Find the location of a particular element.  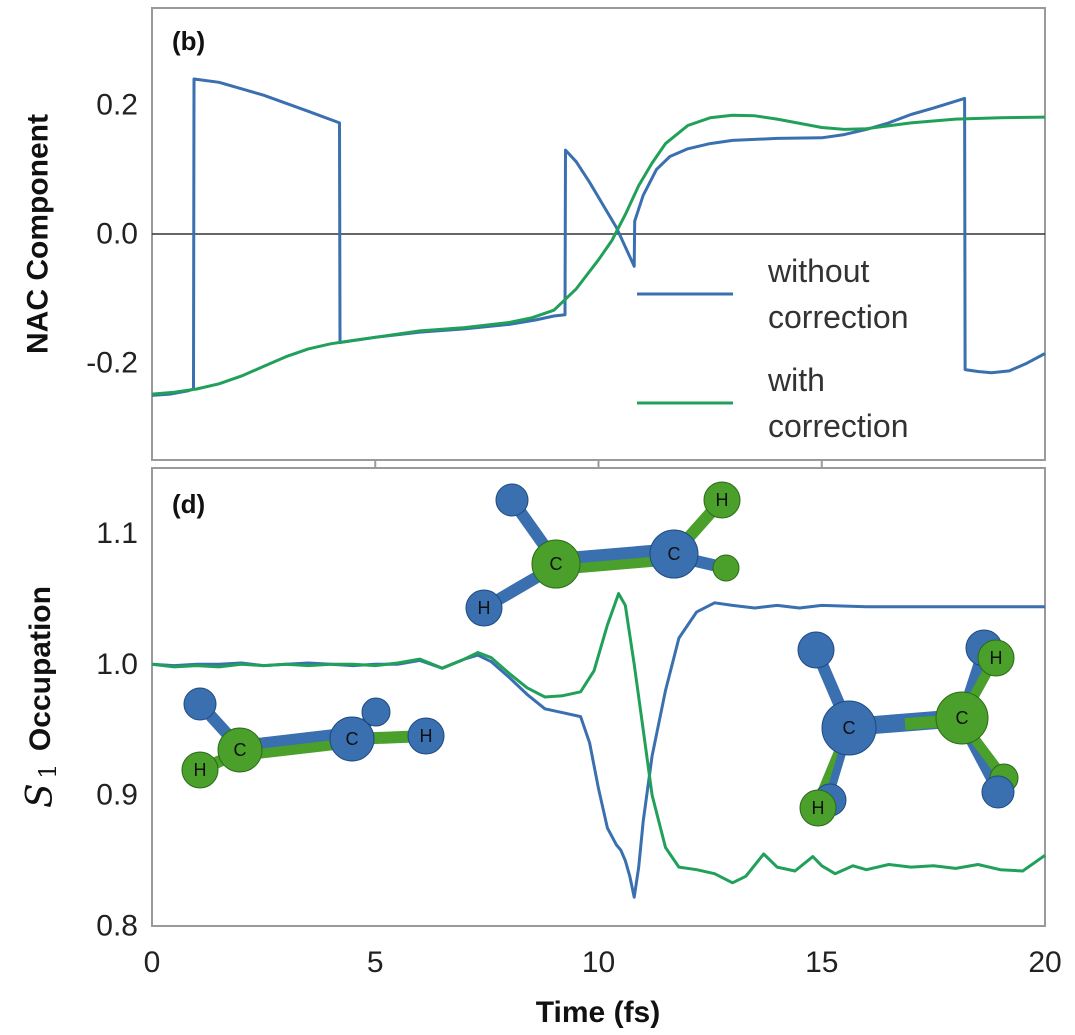

legend: without correction with correction is located at coordinates (773, 348).